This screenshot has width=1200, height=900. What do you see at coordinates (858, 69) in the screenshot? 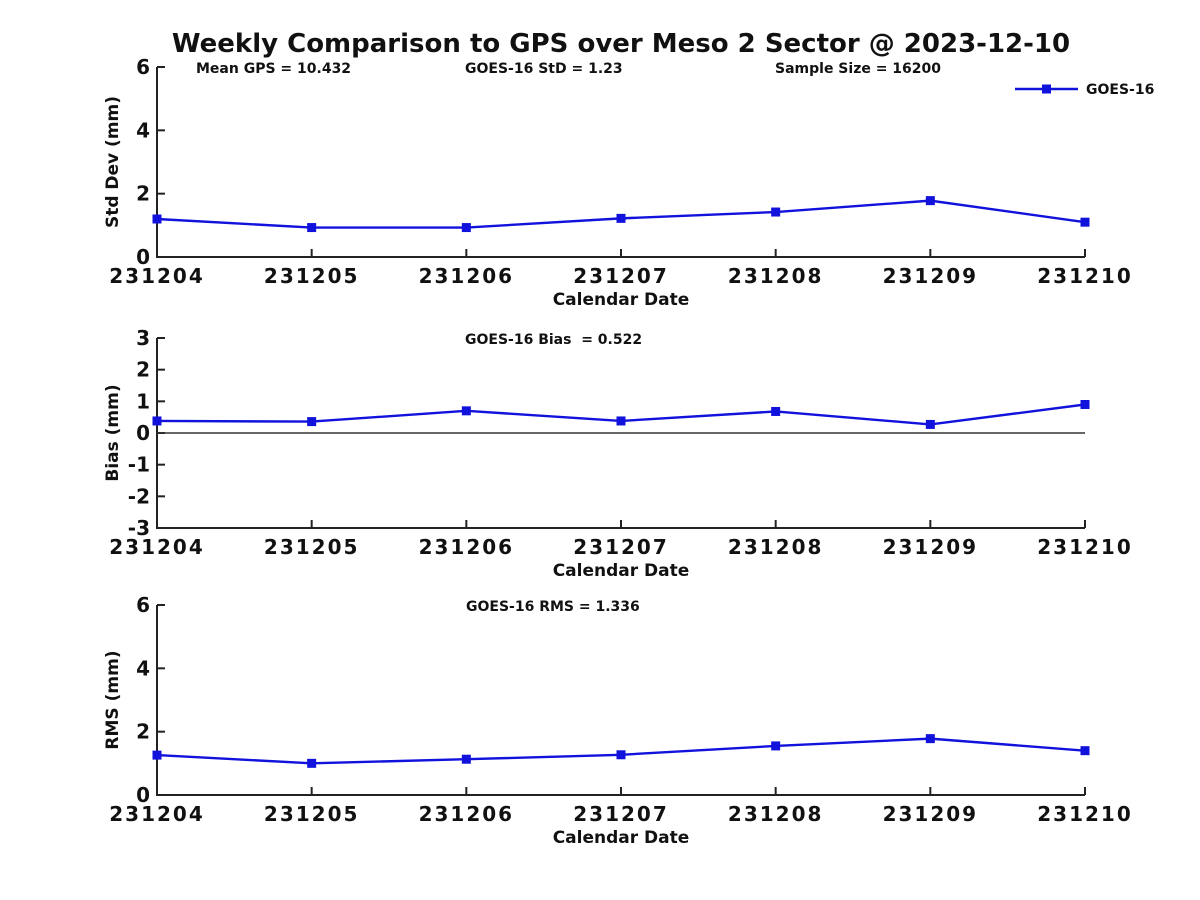
I see `stat-annotation: Sample Size = 16200` at bounding box center [858, 69].